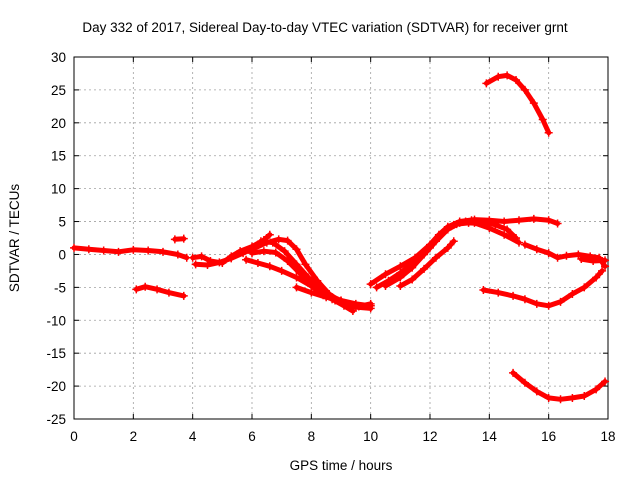 This screenshot has height=480, width=640. Describe the element at coordinates (60, 287) in the screenshot. I see `y-tick-label: -5` at that location.